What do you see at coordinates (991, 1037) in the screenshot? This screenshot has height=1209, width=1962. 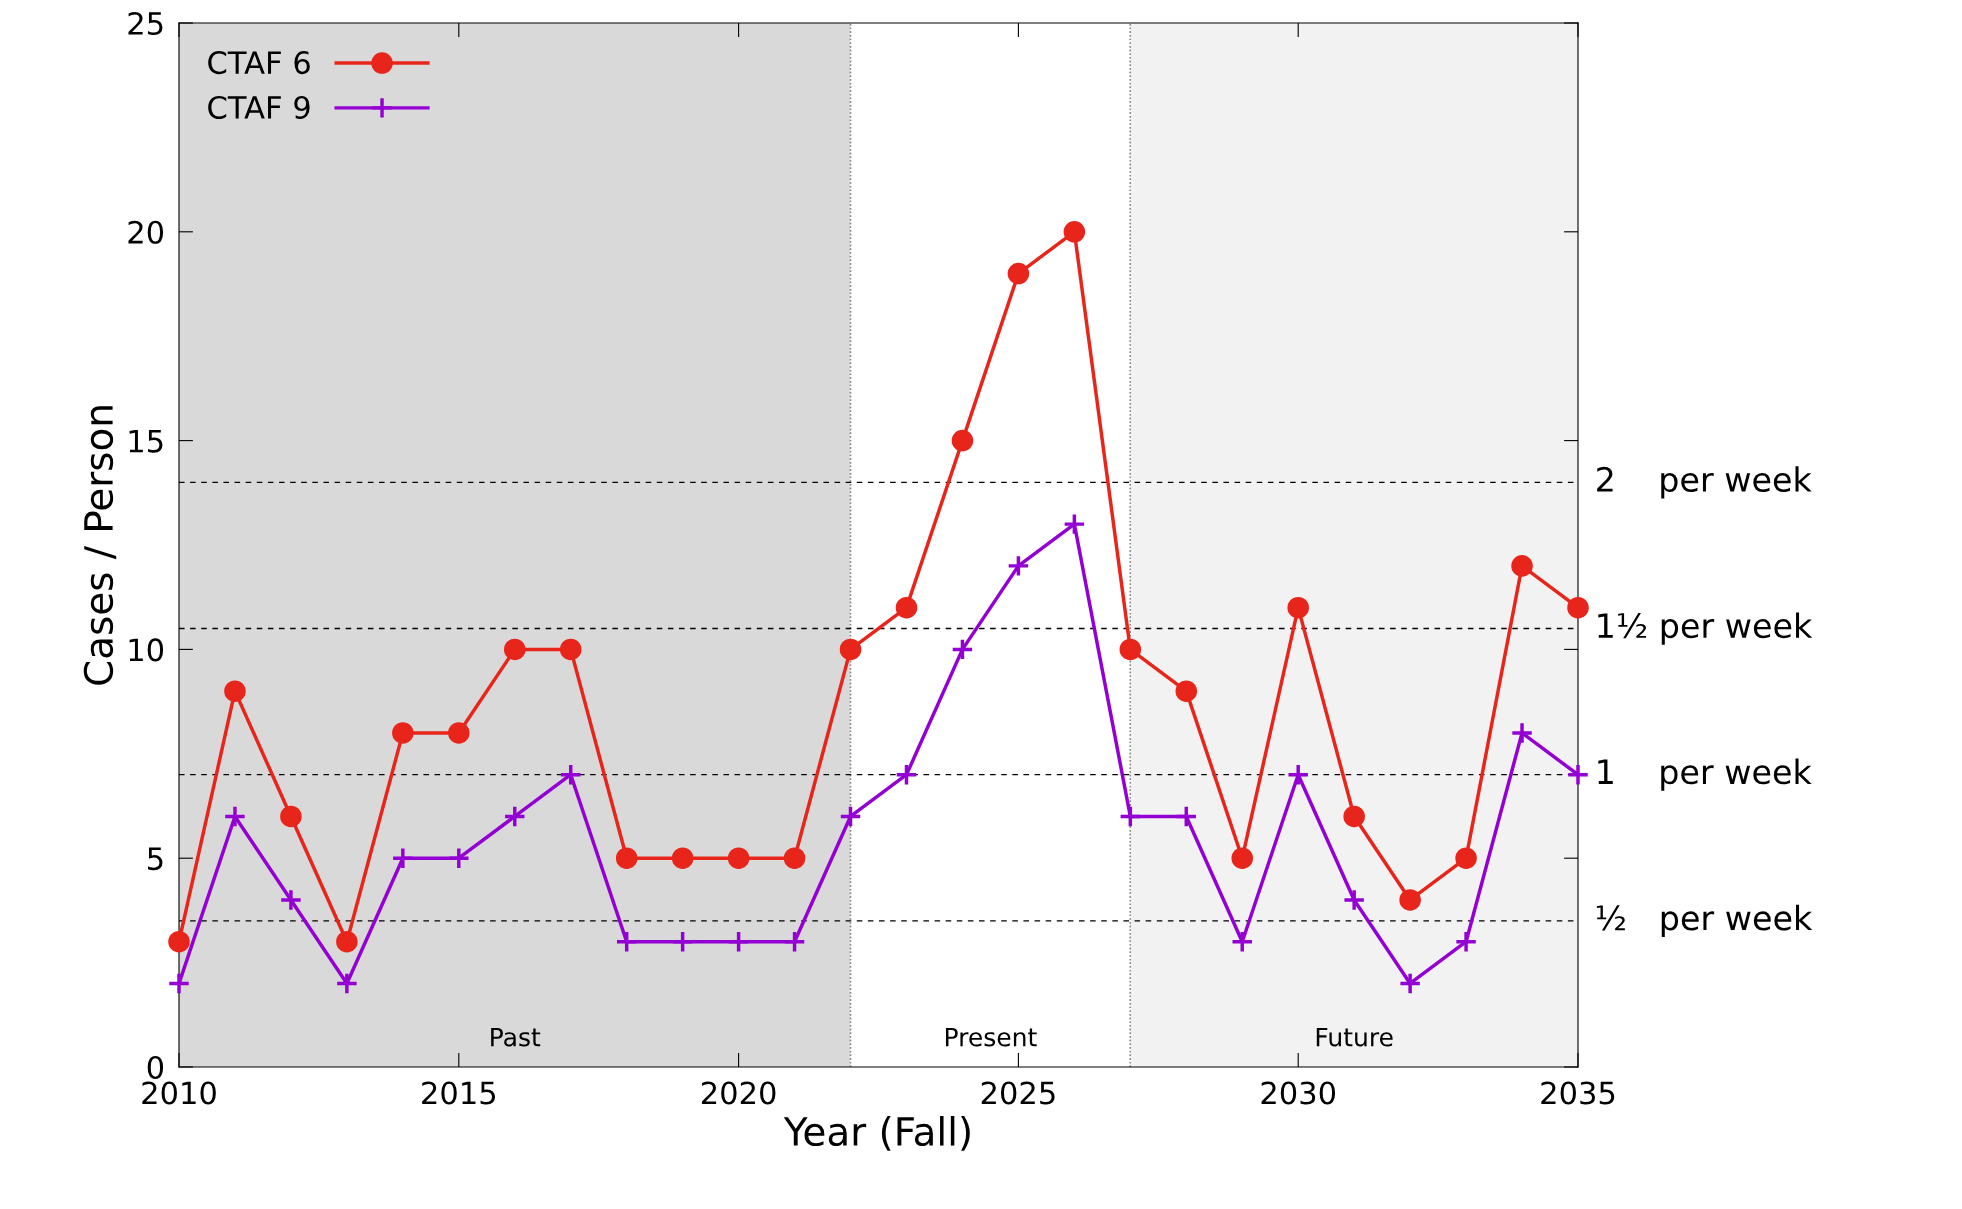 I see `band-label: Present` at bounding box center [991, 1037].